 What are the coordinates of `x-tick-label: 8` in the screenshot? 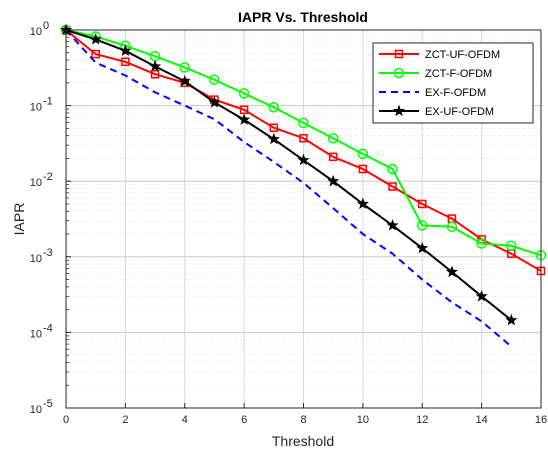 It's located at (303, 420).